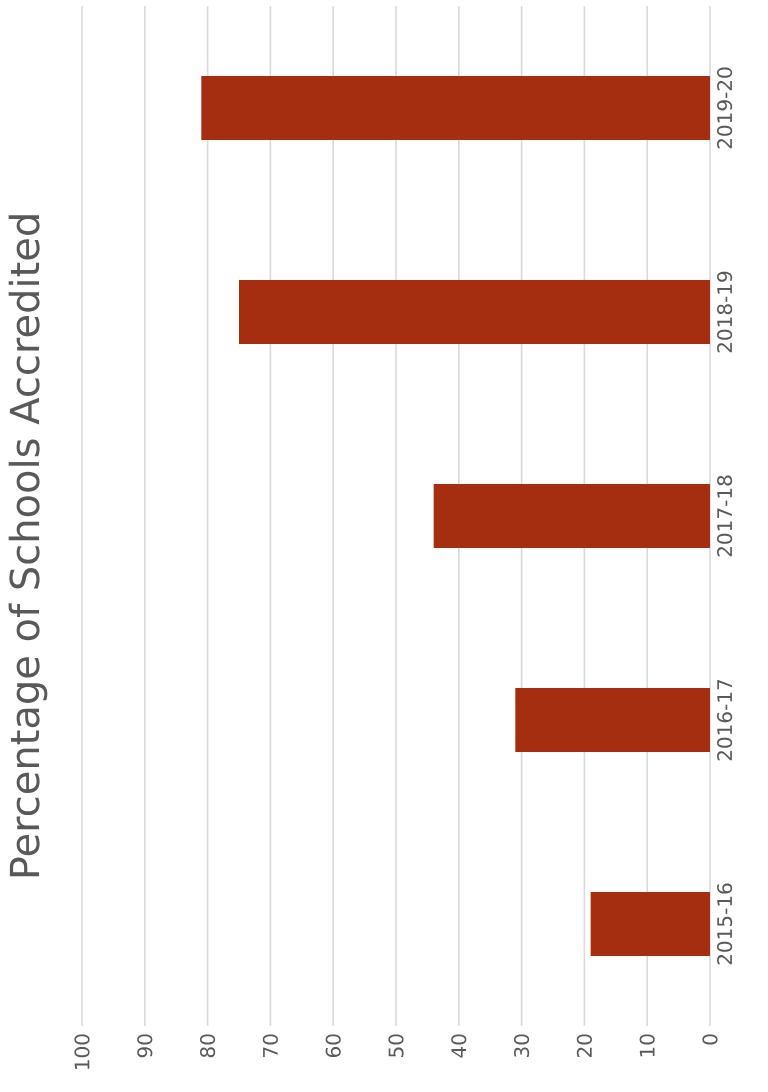 This screenshot has height=1092, width=768. What do you see at coordinates (725, 108) in the screenshot?
I see `y-tick-label: 2019-20` at bounding box center [725, 108].